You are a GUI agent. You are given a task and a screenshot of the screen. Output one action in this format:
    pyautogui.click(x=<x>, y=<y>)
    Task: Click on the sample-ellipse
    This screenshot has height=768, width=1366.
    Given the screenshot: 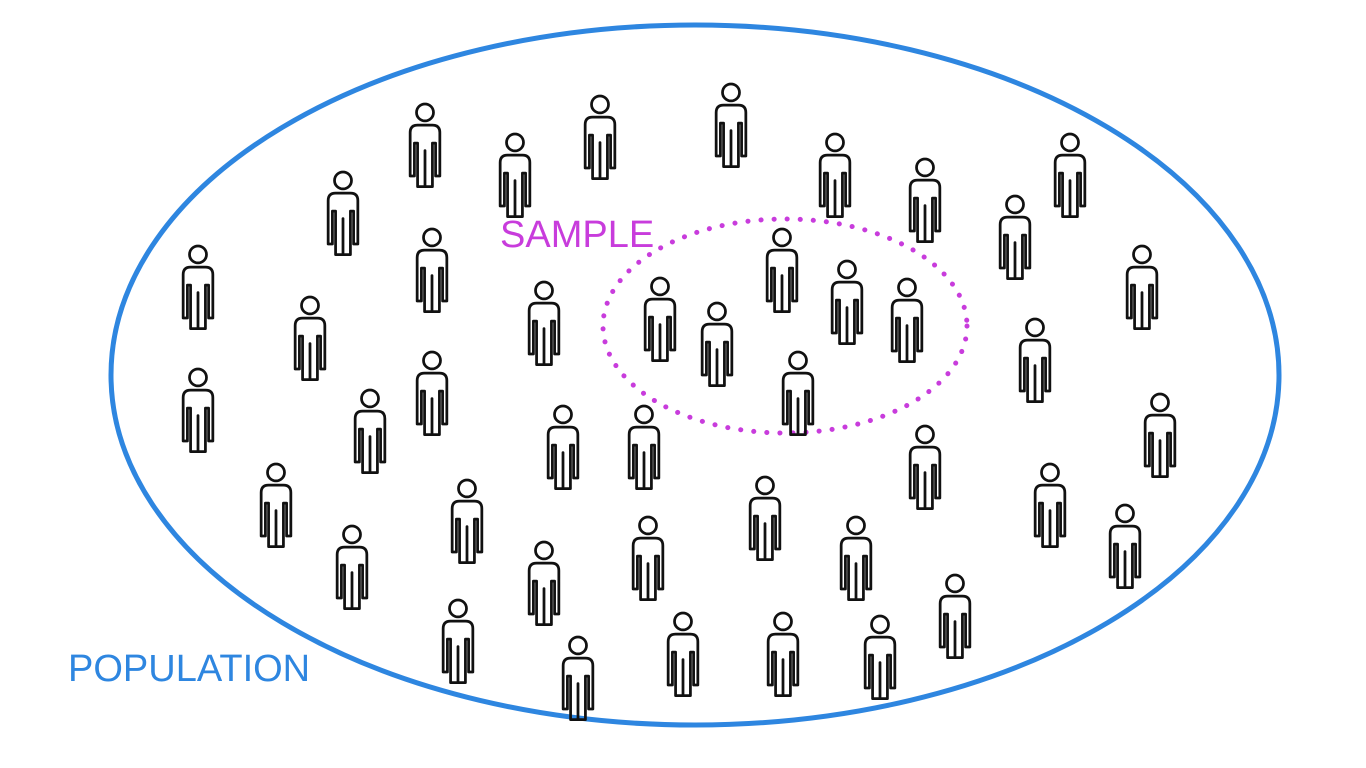 What is the action you would take?
    pyautogui.click(x=785, y=326)
    